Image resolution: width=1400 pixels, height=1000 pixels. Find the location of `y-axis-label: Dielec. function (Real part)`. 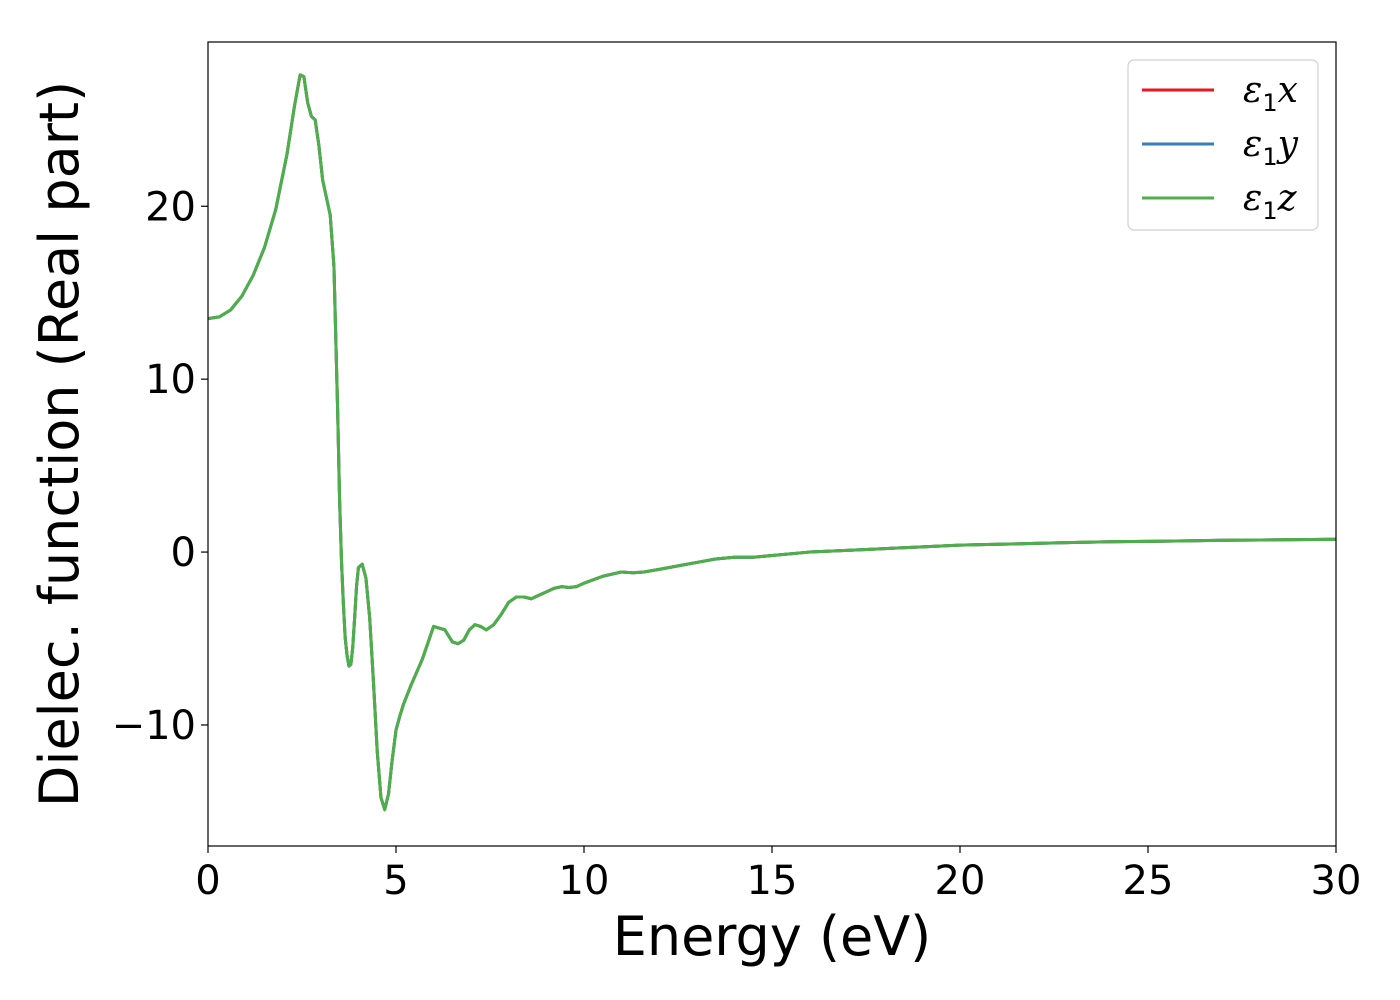

y-axis-label: Dielec. function (Real part) is located at coordinates (59, 444).